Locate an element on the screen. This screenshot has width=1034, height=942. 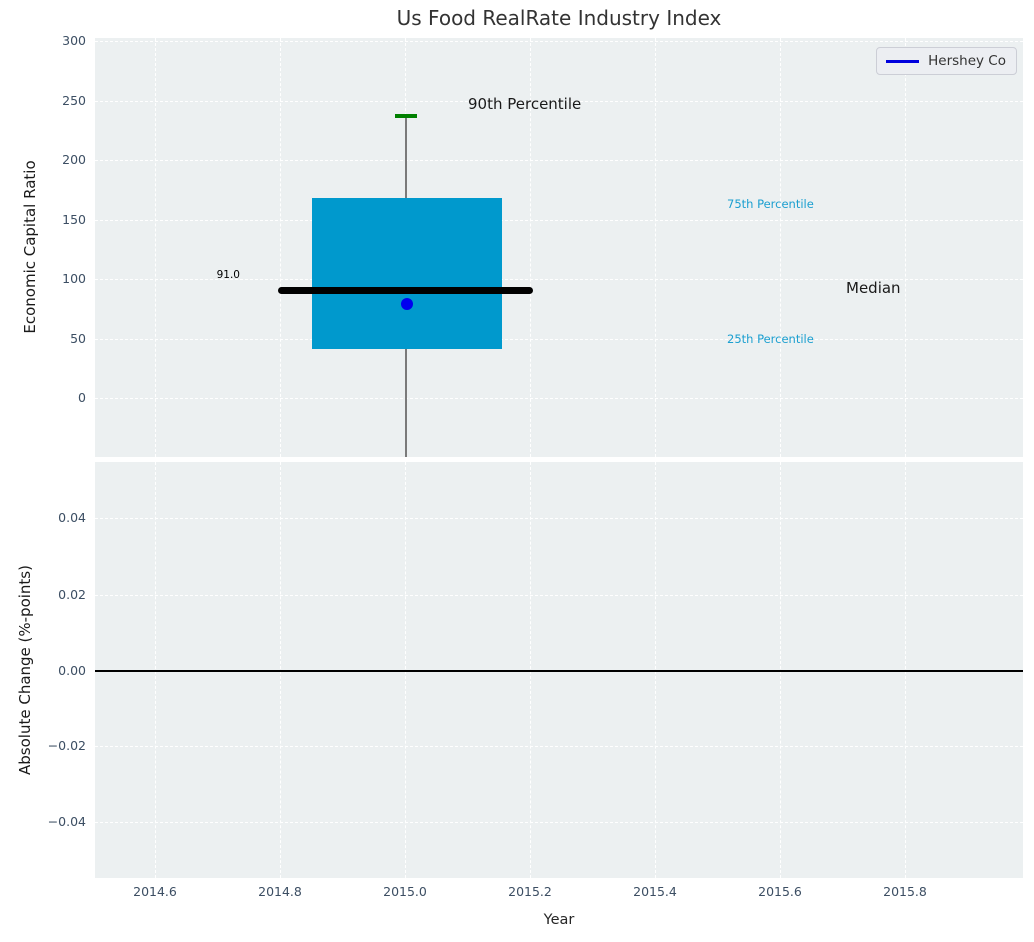
annotation-25th-percentile: 25th Percentile is located at coordinates (770, 339).